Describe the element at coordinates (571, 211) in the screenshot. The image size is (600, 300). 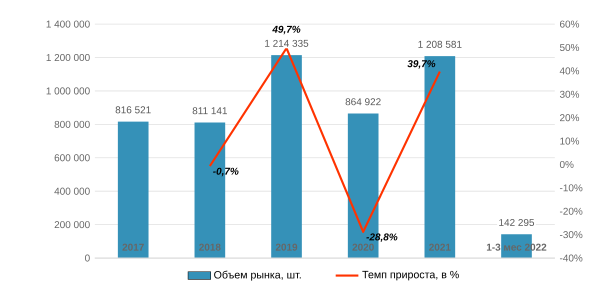
I see `y2-tick-label: -20%` at that location.